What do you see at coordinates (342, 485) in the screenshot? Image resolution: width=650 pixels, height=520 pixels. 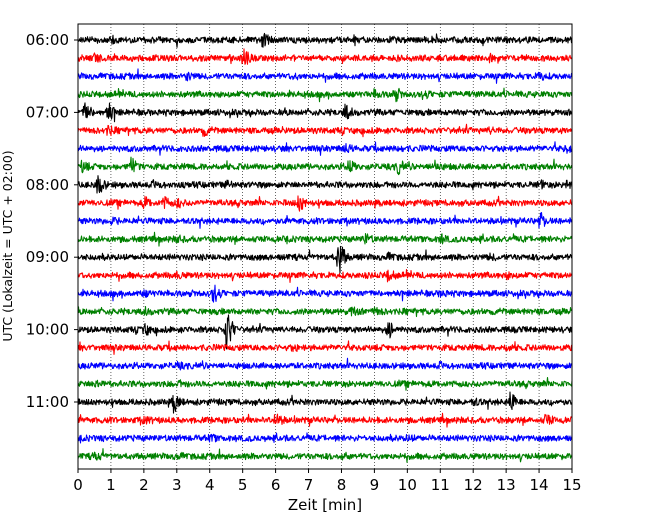 I see `x-tick-label: 8` at bounding box center [342, 485].